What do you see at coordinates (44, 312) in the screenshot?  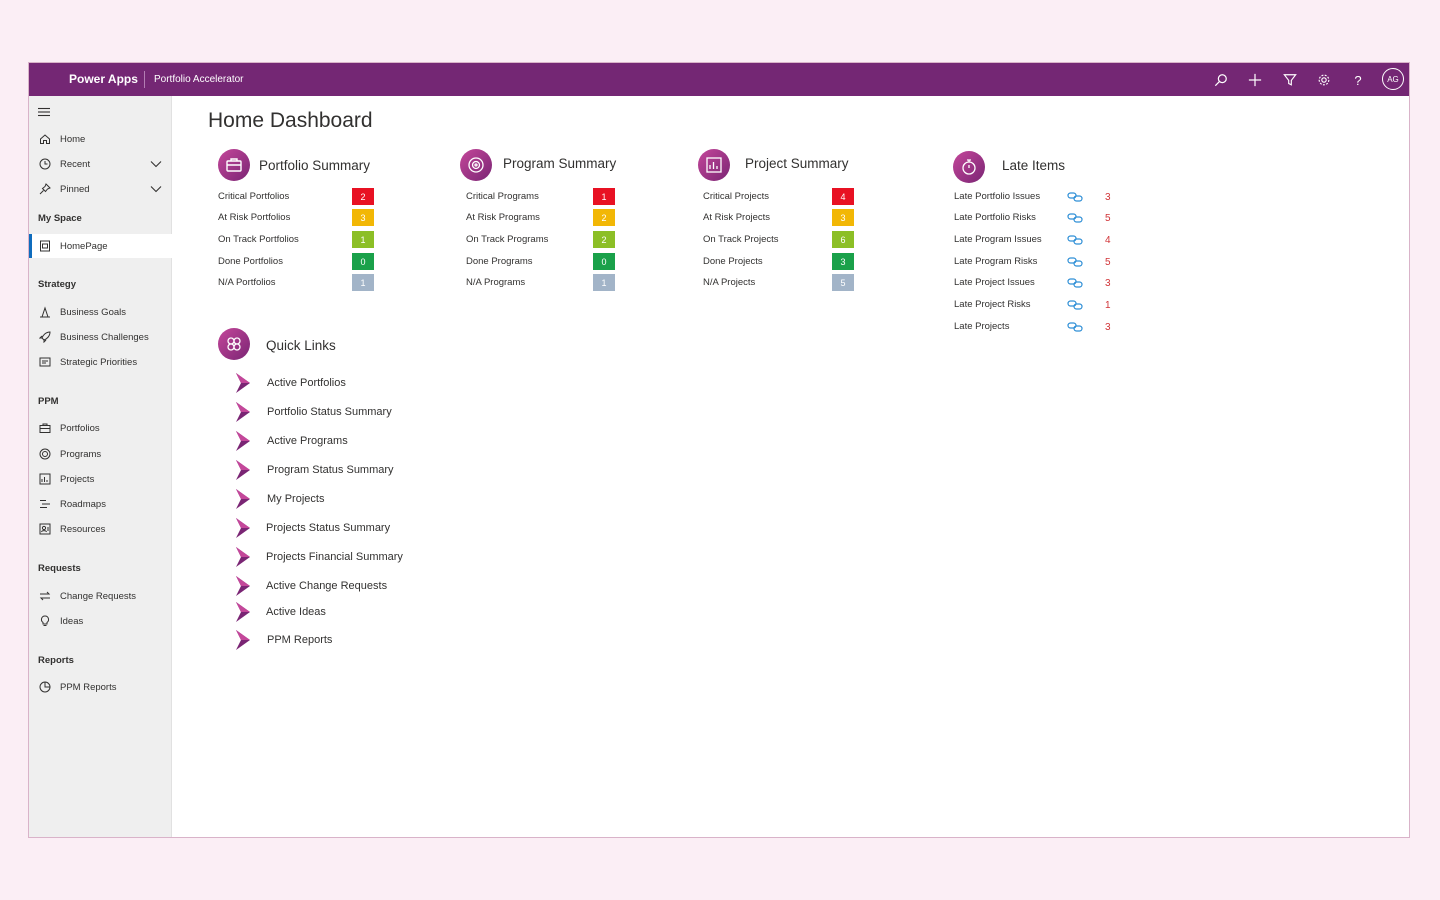 I see `goals-icon` at bounding box center [44, 312].